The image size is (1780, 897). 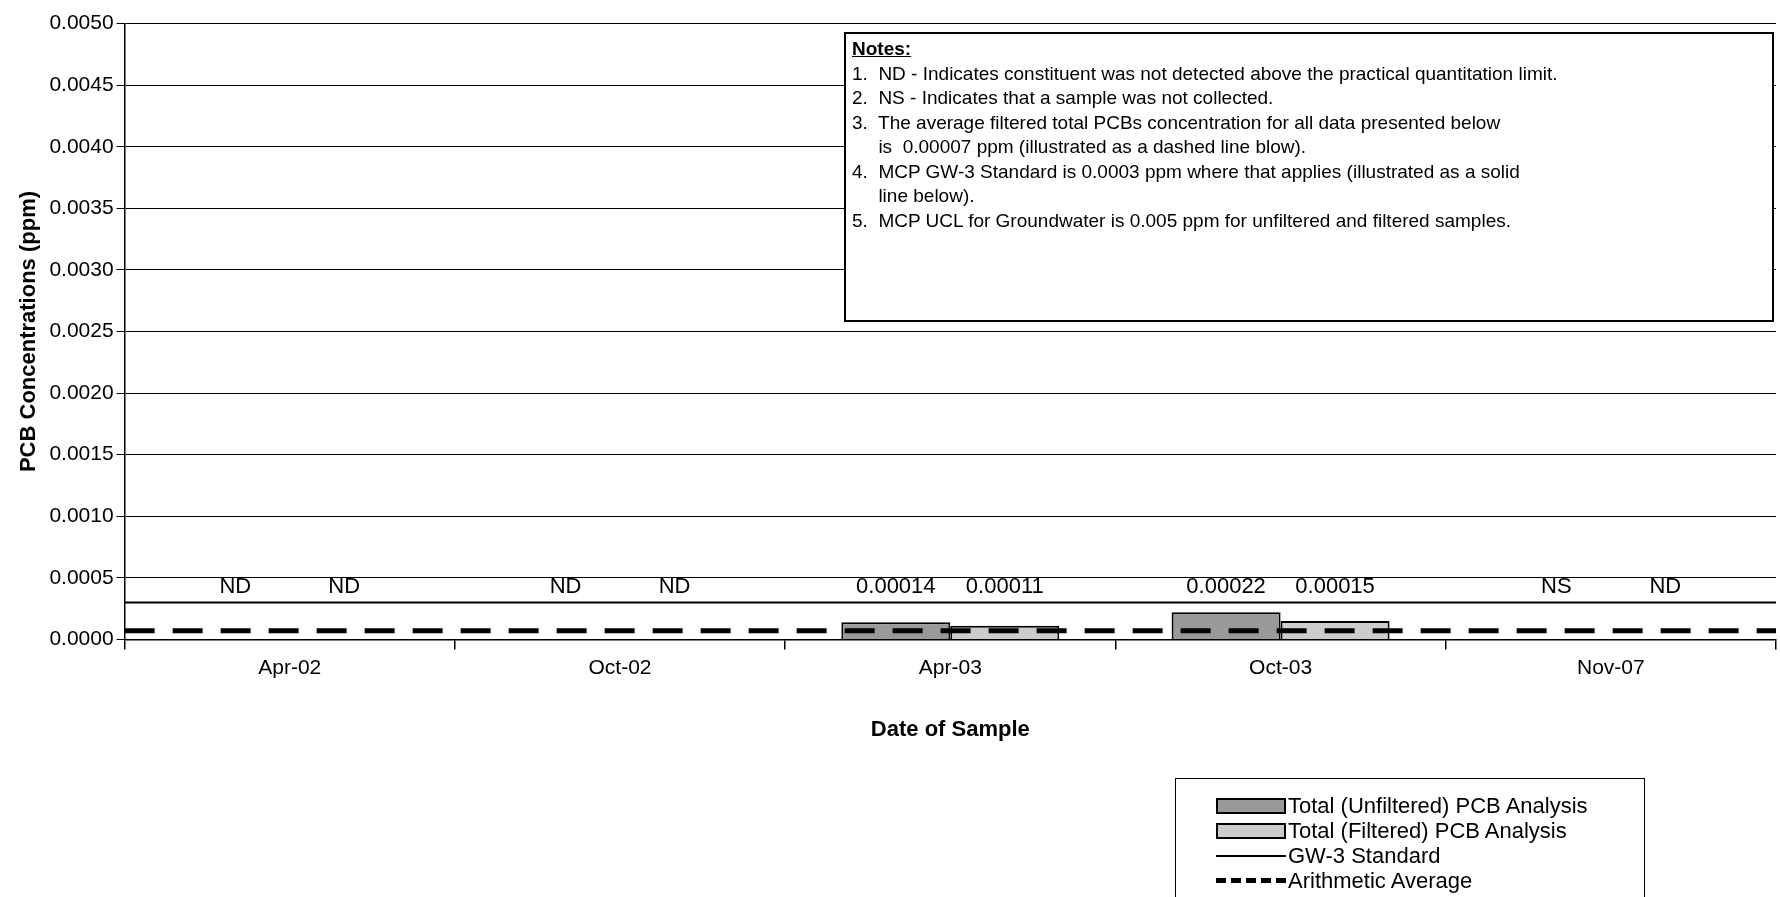 What do you see at coordinates (1380, 880) in the screenshot?
I see `legend-label: Arithmetic Average` at bounding box center [1380, 880].